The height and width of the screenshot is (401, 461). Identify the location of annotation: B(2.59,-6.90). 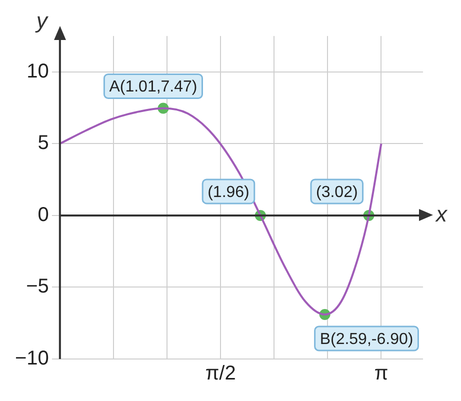
(367, 339).